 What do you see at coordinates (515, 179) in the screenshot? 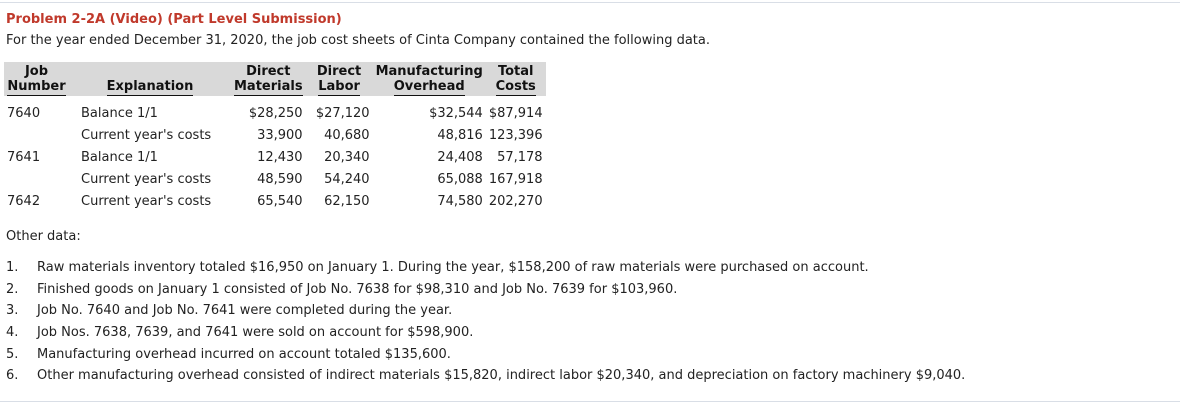
I see `total-cost-cell: 167,918` at bounding box center [515, 179].